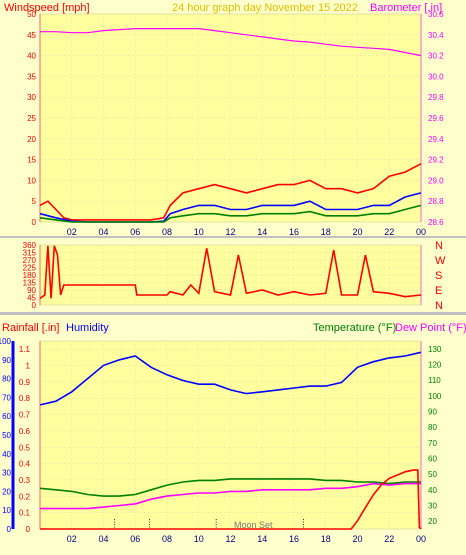 Image resolution: width=466 pixels, height=555 pixels. Describe the element at coordinates (28, 366) in the screenshot. I see `left-tick-label: 1` at that location.